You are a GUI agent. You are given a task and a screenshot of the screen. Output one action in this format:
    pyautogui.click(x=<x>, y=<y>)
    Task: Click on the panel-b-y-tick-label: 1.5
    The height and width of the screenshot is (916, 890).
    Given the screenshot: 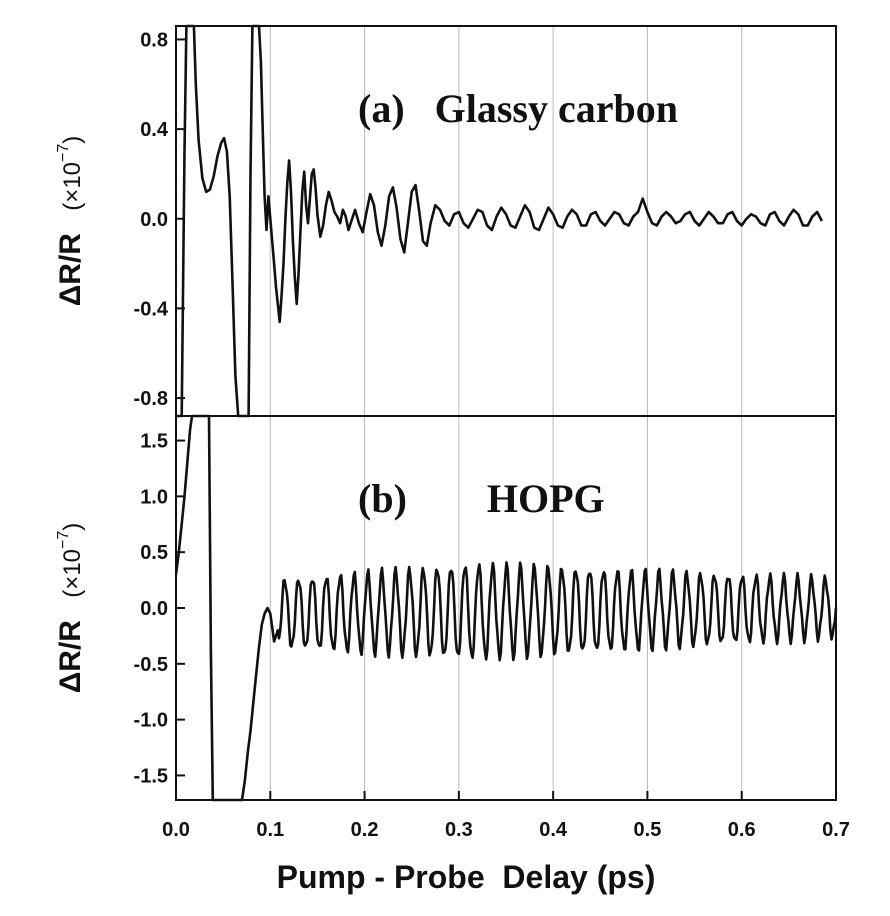 What is the action you would take?
    pyautogui.click(x=154, y=442)
    